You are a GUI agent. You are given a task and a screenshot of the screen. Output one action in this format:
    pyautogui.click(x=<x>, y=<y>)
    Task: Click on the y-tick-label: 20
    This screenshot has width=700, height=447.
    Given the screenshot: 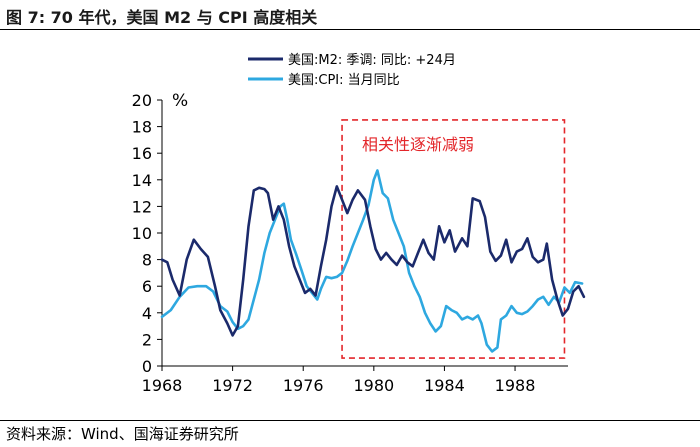 What is the action you would take?
    pyautogui.click(x=142, y=100)
    